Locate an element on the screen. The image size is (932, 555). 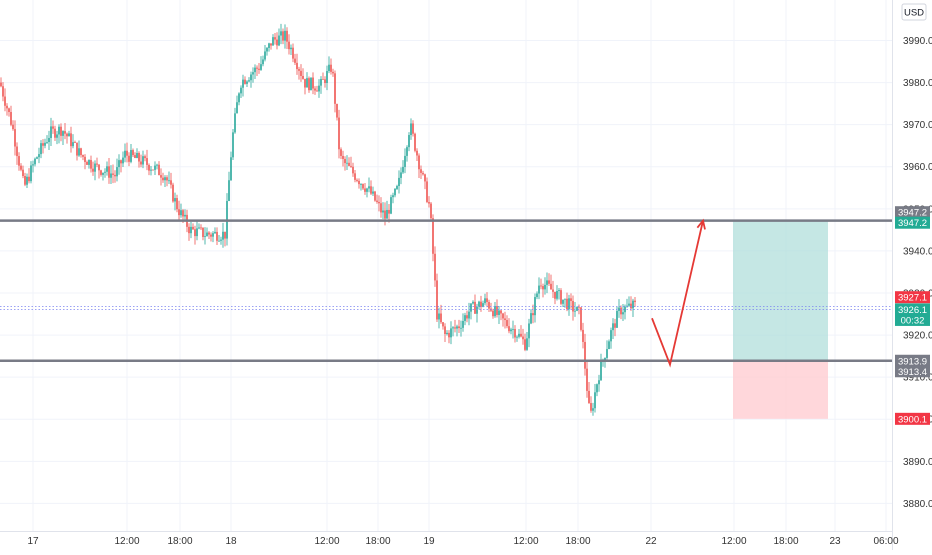
price-badge-text: 3913.9 is located at coordinates (912, 361).